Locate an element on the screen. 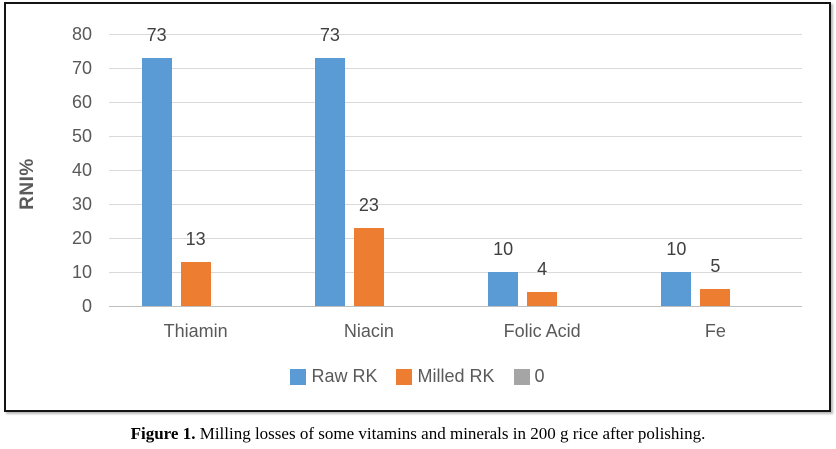  legend-swatch-milled-rk is located at coordinates (404, 376).